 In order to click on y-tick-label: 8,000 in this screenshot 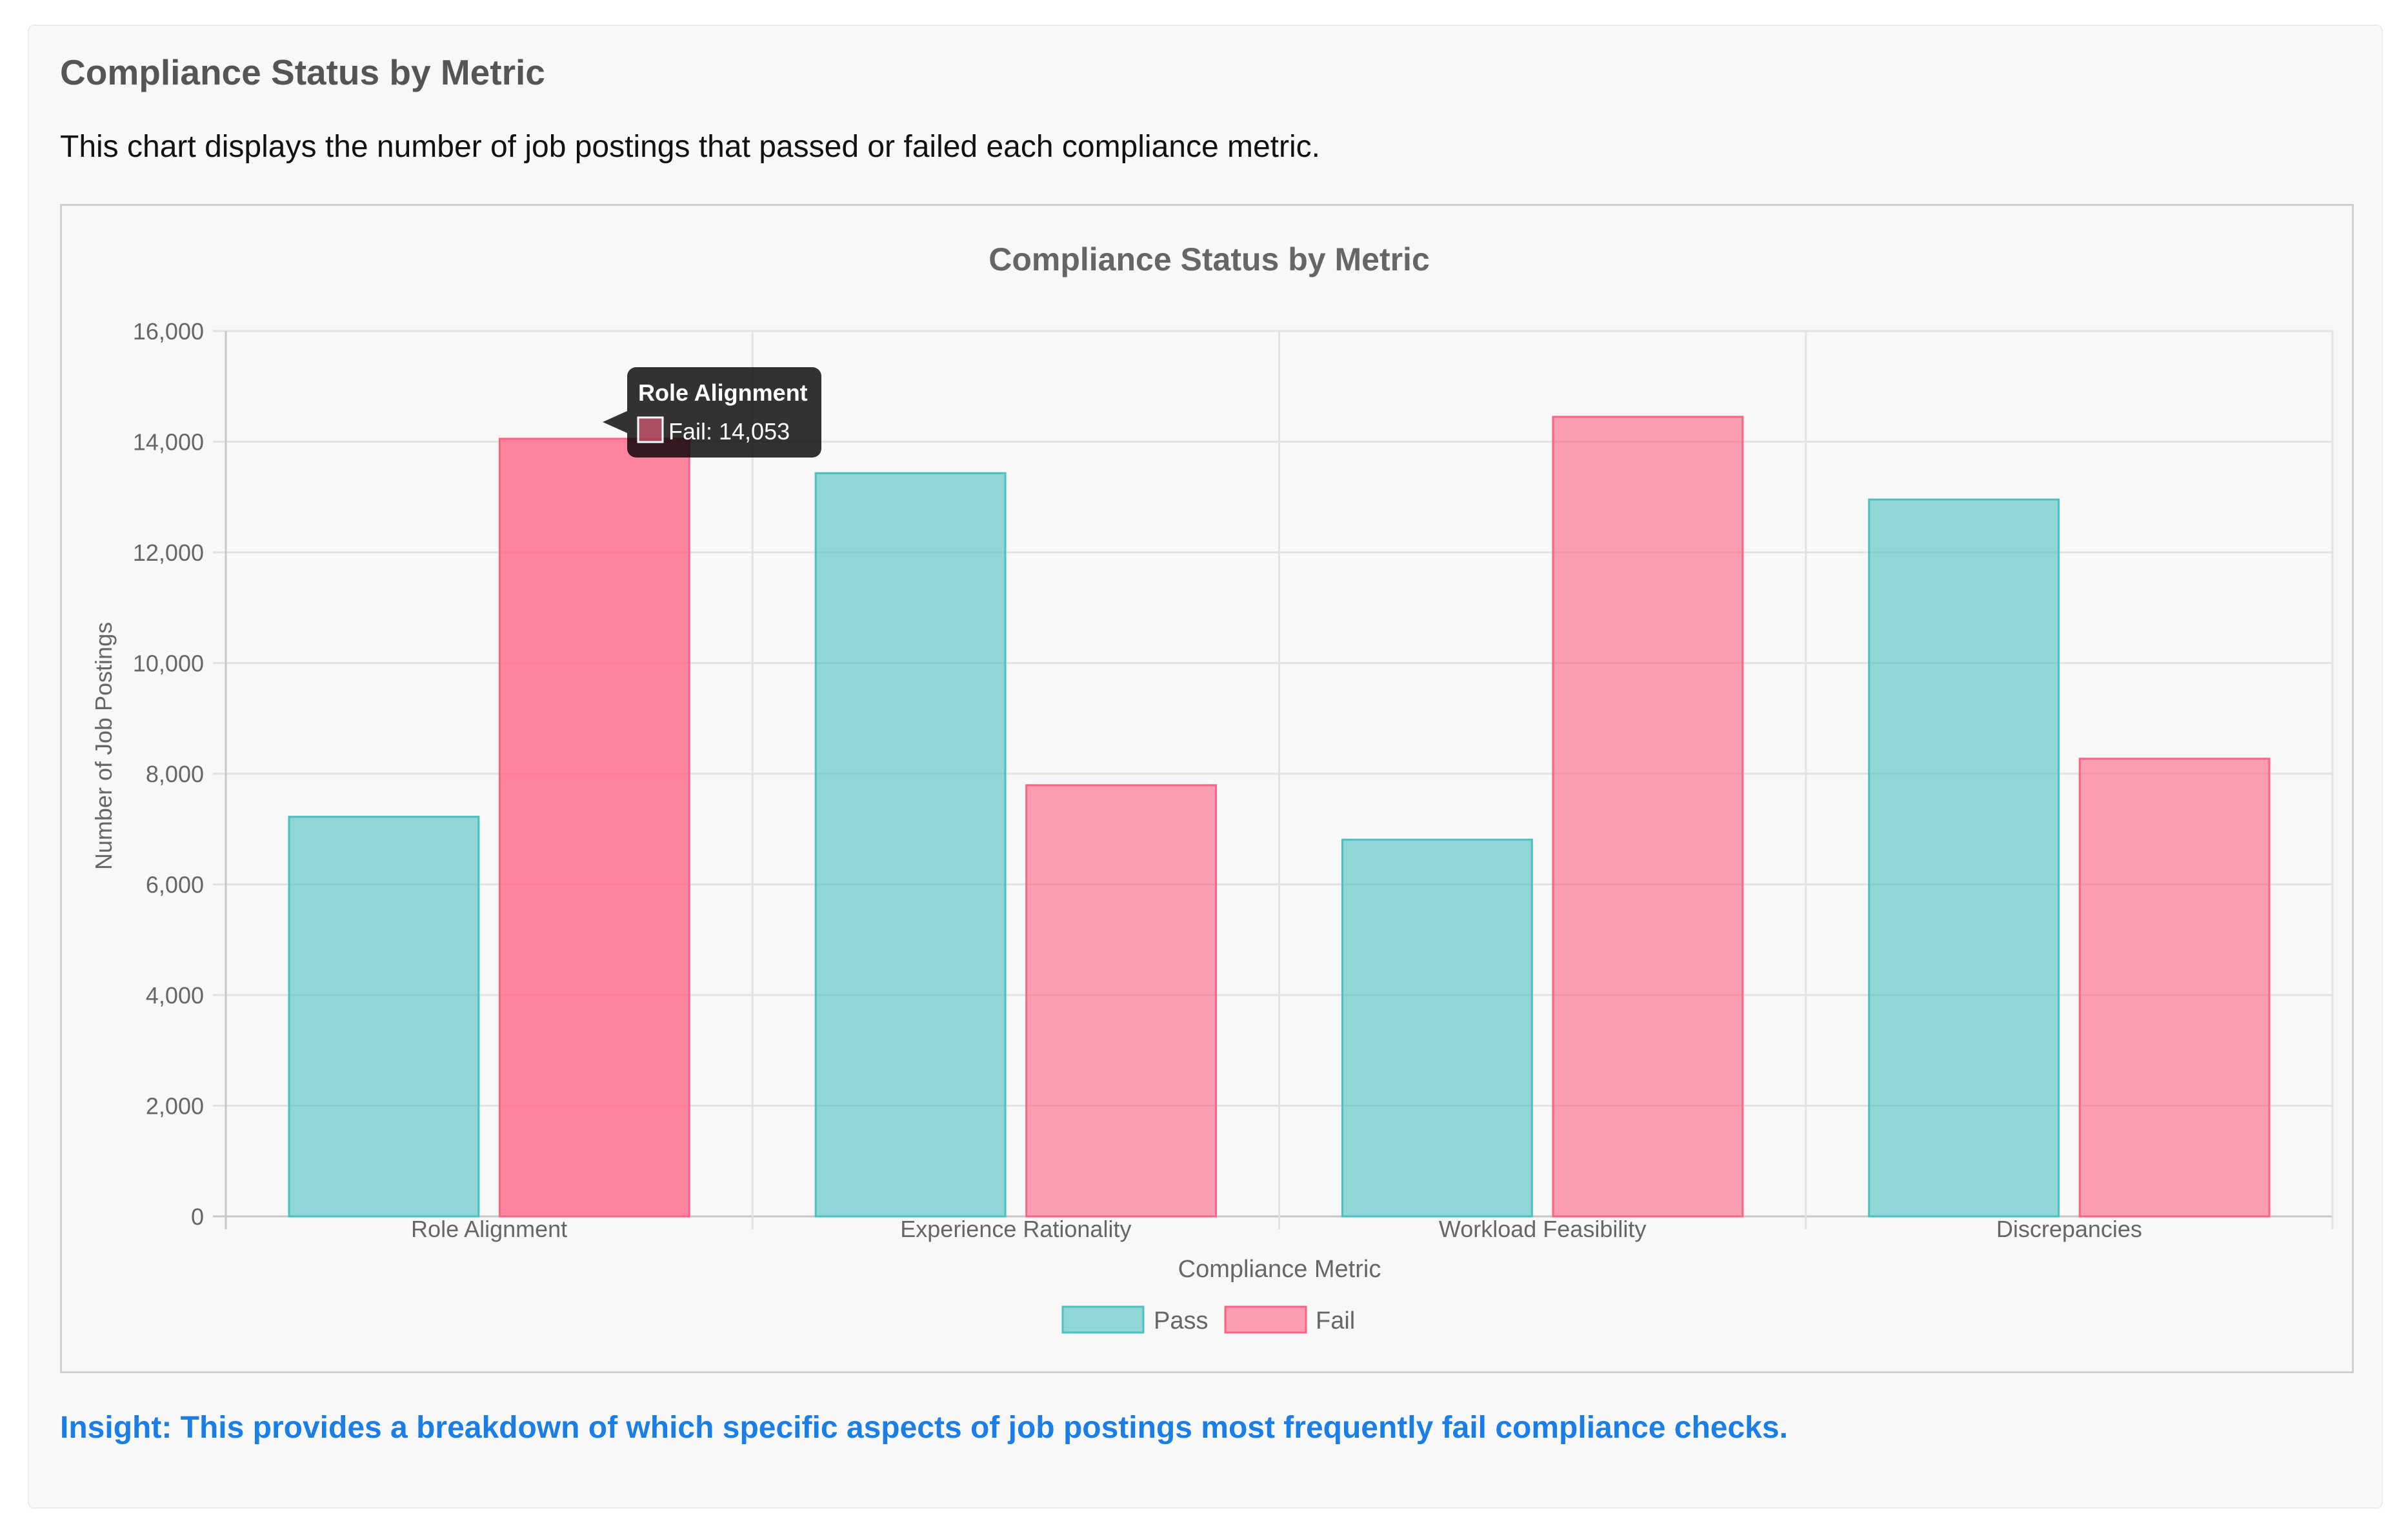, I will do `click(175, 774)`.